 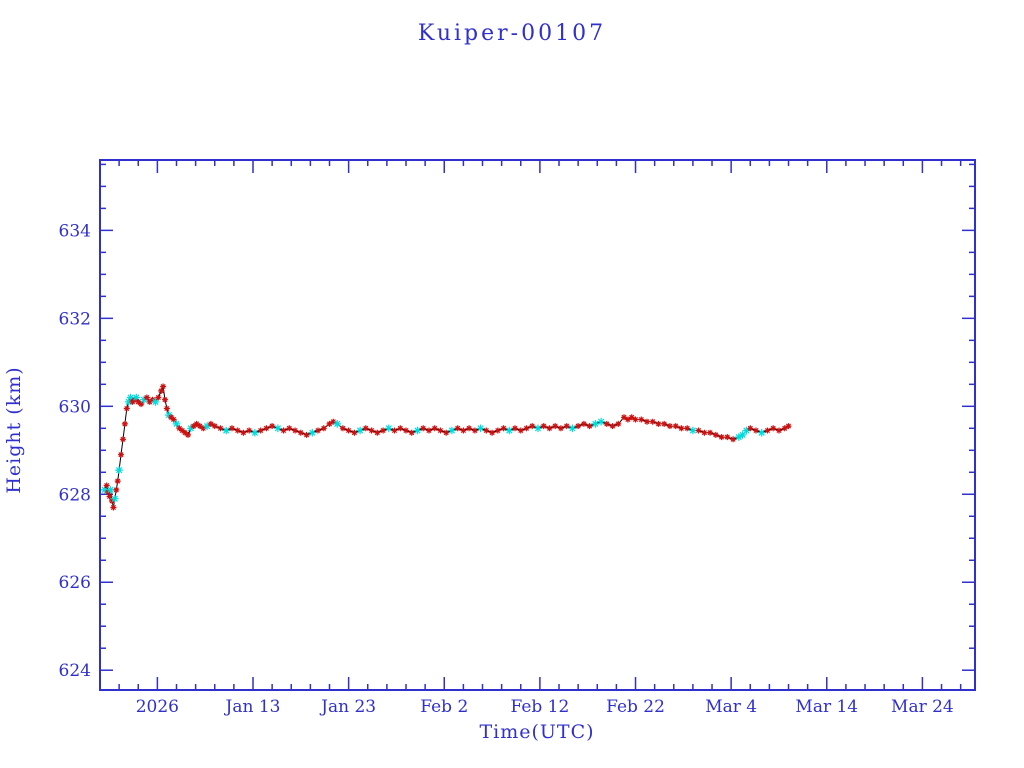 I want to click on x-tick-label: Mar 14, so click(x=826, y=707).